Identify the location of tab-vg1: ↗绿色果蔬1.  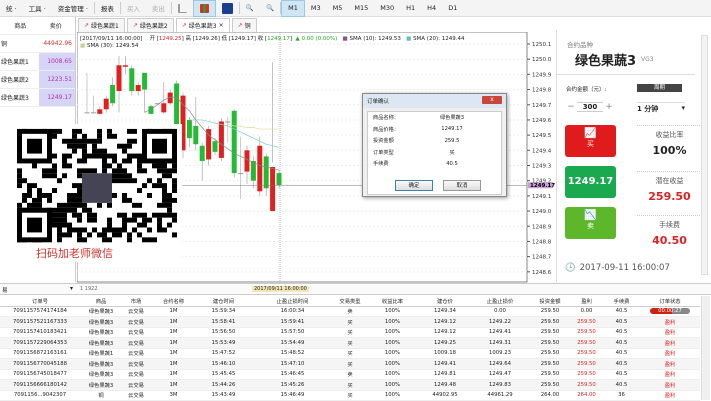
(101, 25).